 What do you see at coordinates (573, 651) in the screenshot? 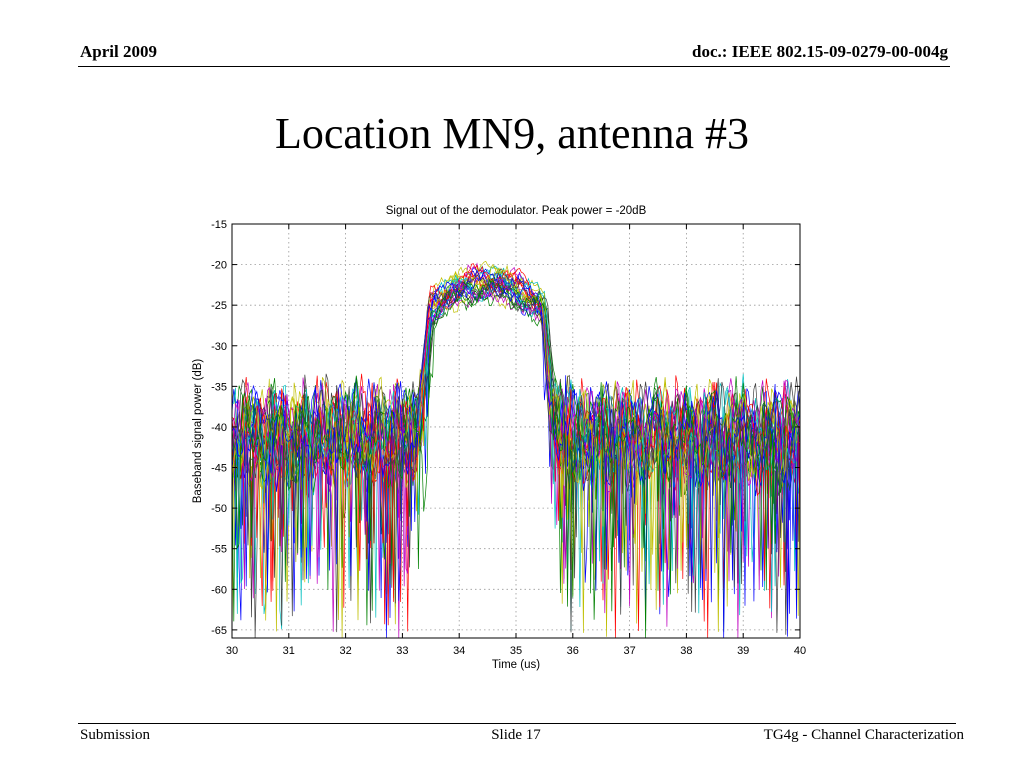
I see `x-tick-label: 36` at bounding box center [573, 651].